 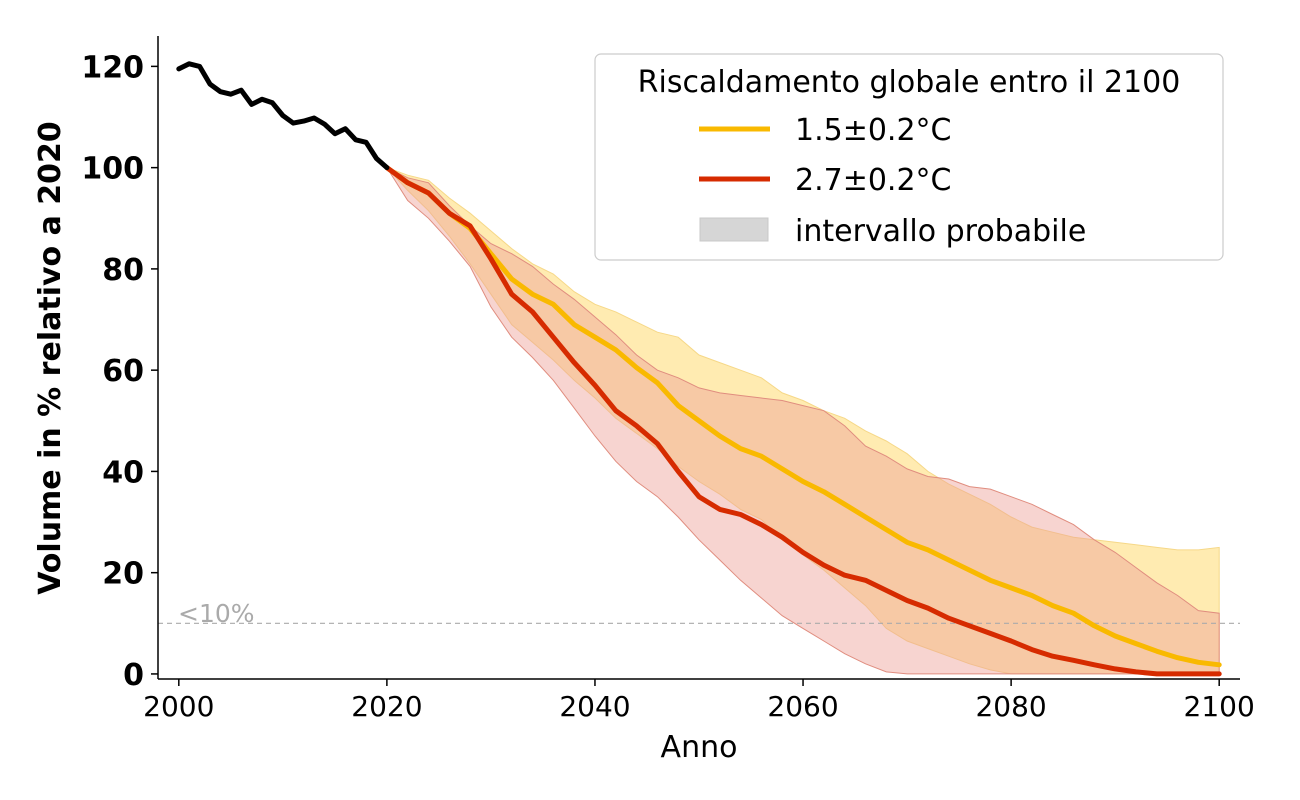 What do you see at coordinates (133, 675) in the screenshot?
I see `y-tick-label: 0` at bounding box center [133, 675].